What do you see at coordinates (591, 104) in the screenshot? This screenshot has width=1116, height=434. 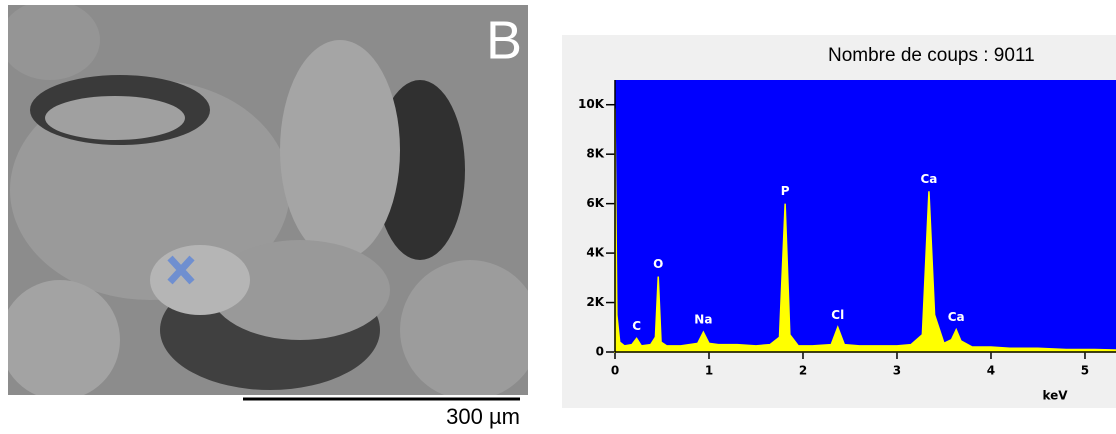 I see `y-tick-label: 10K` at bounding box center [591, 104].